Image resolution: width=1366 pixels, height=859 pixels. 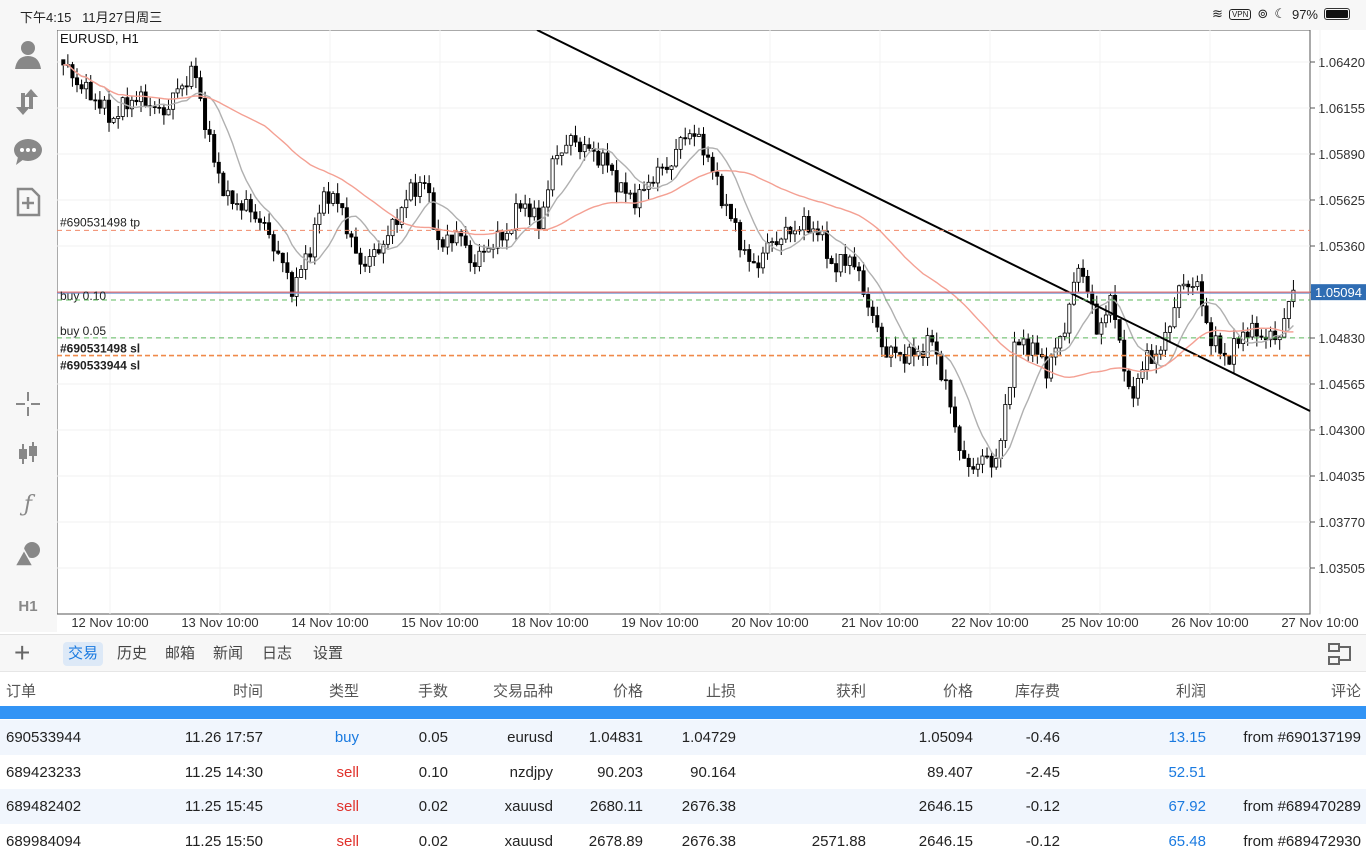 What do you see at coordinates (627, 691) in the screenshot?
I see `header-price: 价格` at bounding box center [627, 691].